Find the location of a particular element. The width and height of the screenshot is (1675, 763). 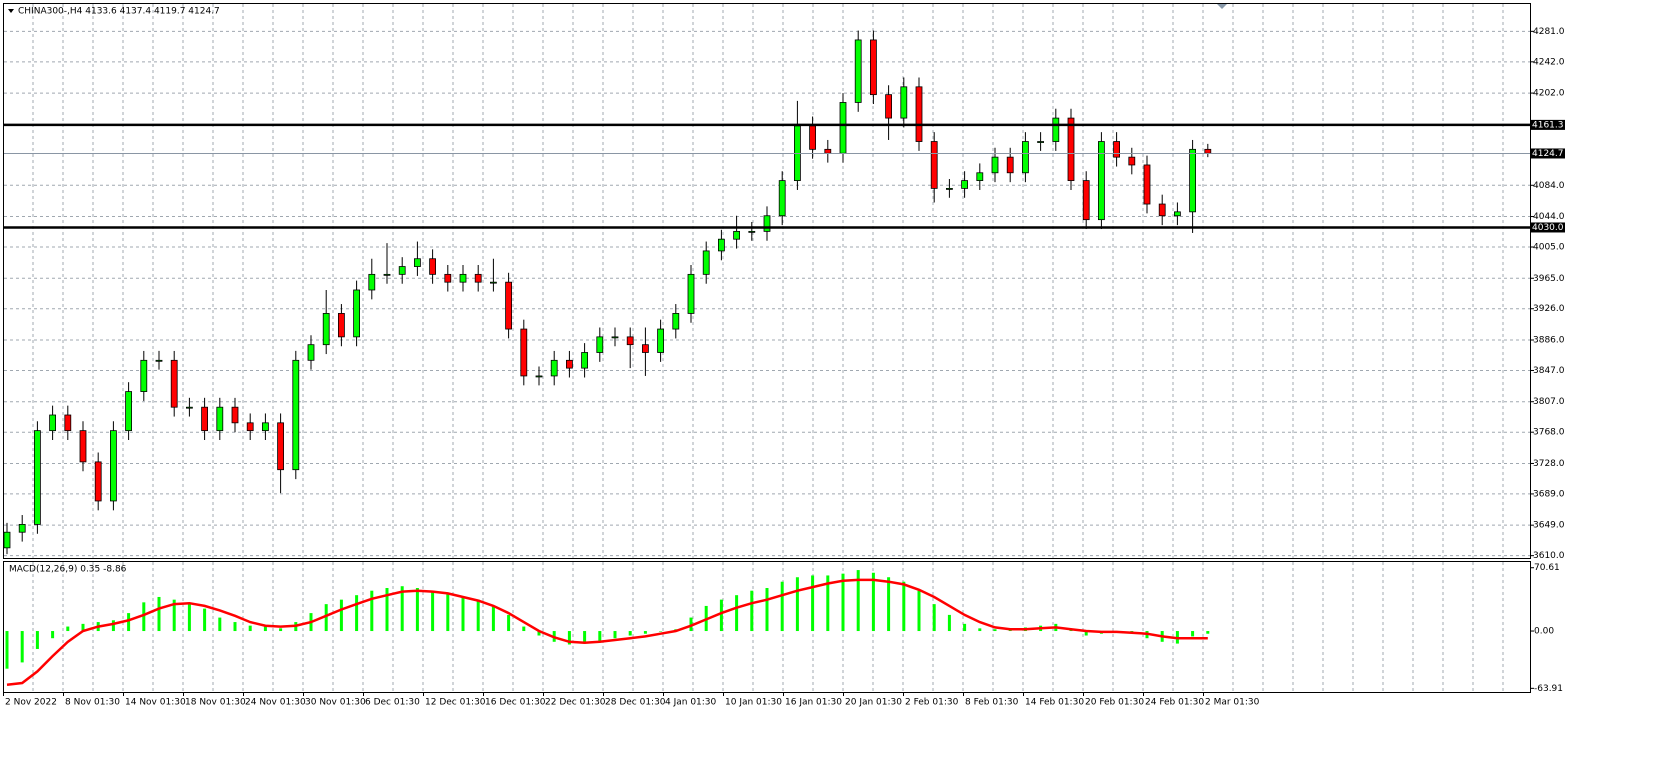

menu-arrow is located at coordinates (11, 11).